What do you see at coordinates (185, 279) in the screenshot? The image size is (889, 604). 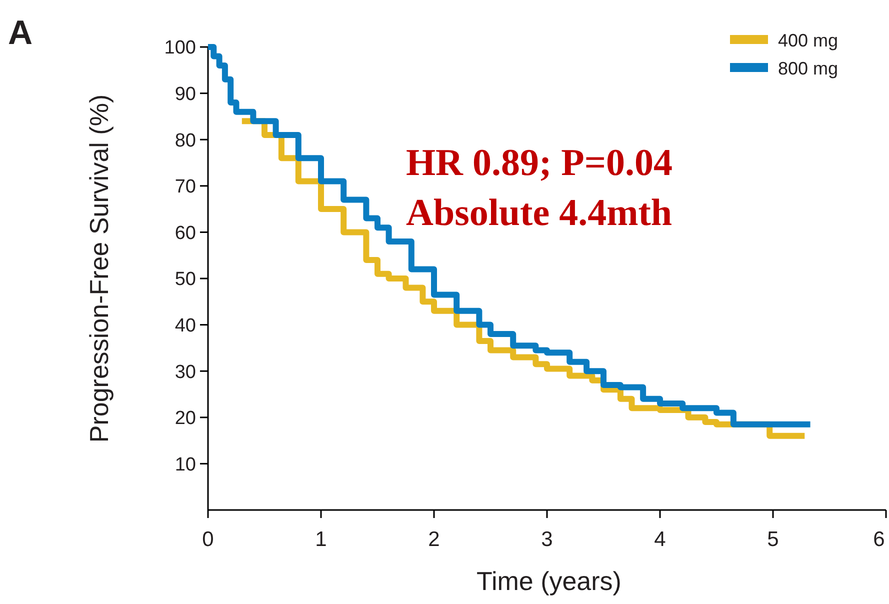 I see `y-tick-label: 50` at bounding box center [185, 279].